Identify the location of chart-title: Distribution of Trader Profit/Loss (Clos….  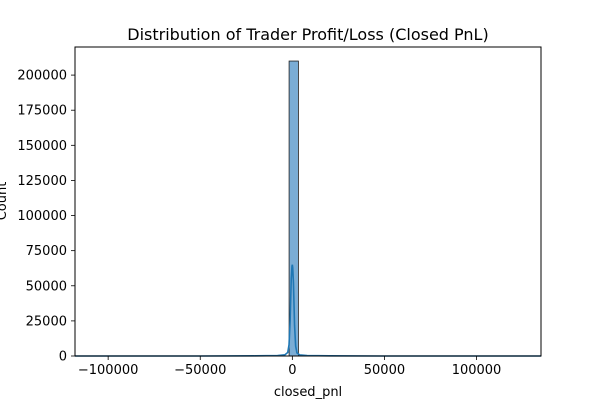
(307, 34).